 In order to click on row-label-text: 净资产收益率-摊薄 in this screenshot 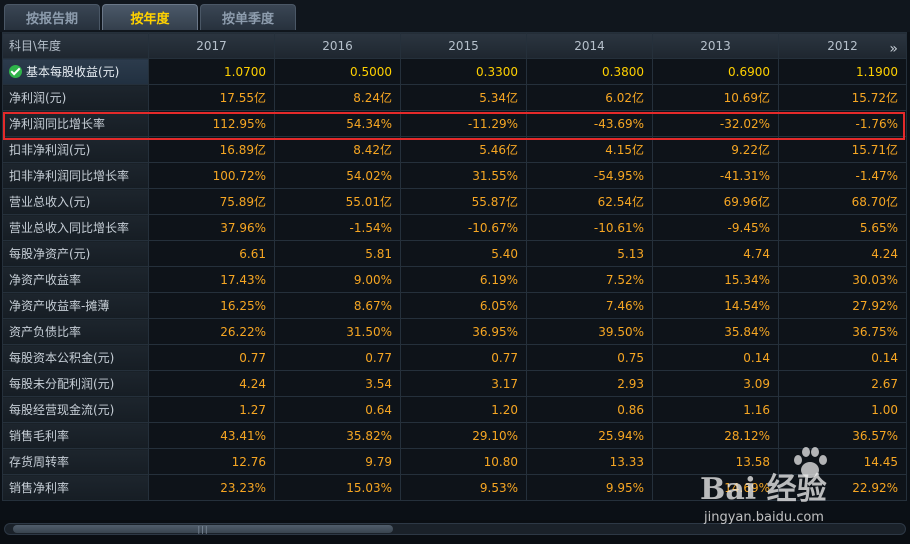, I will do `click(59, 306)`.